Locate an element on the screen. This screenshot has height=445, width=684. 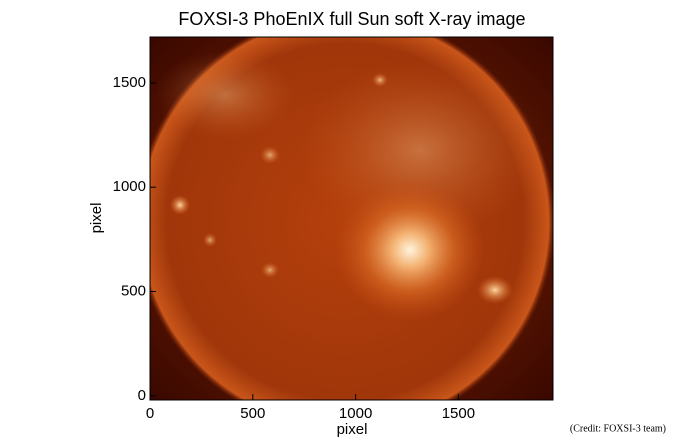
y-tick-label: 500 is located at coordinates (133, 290).